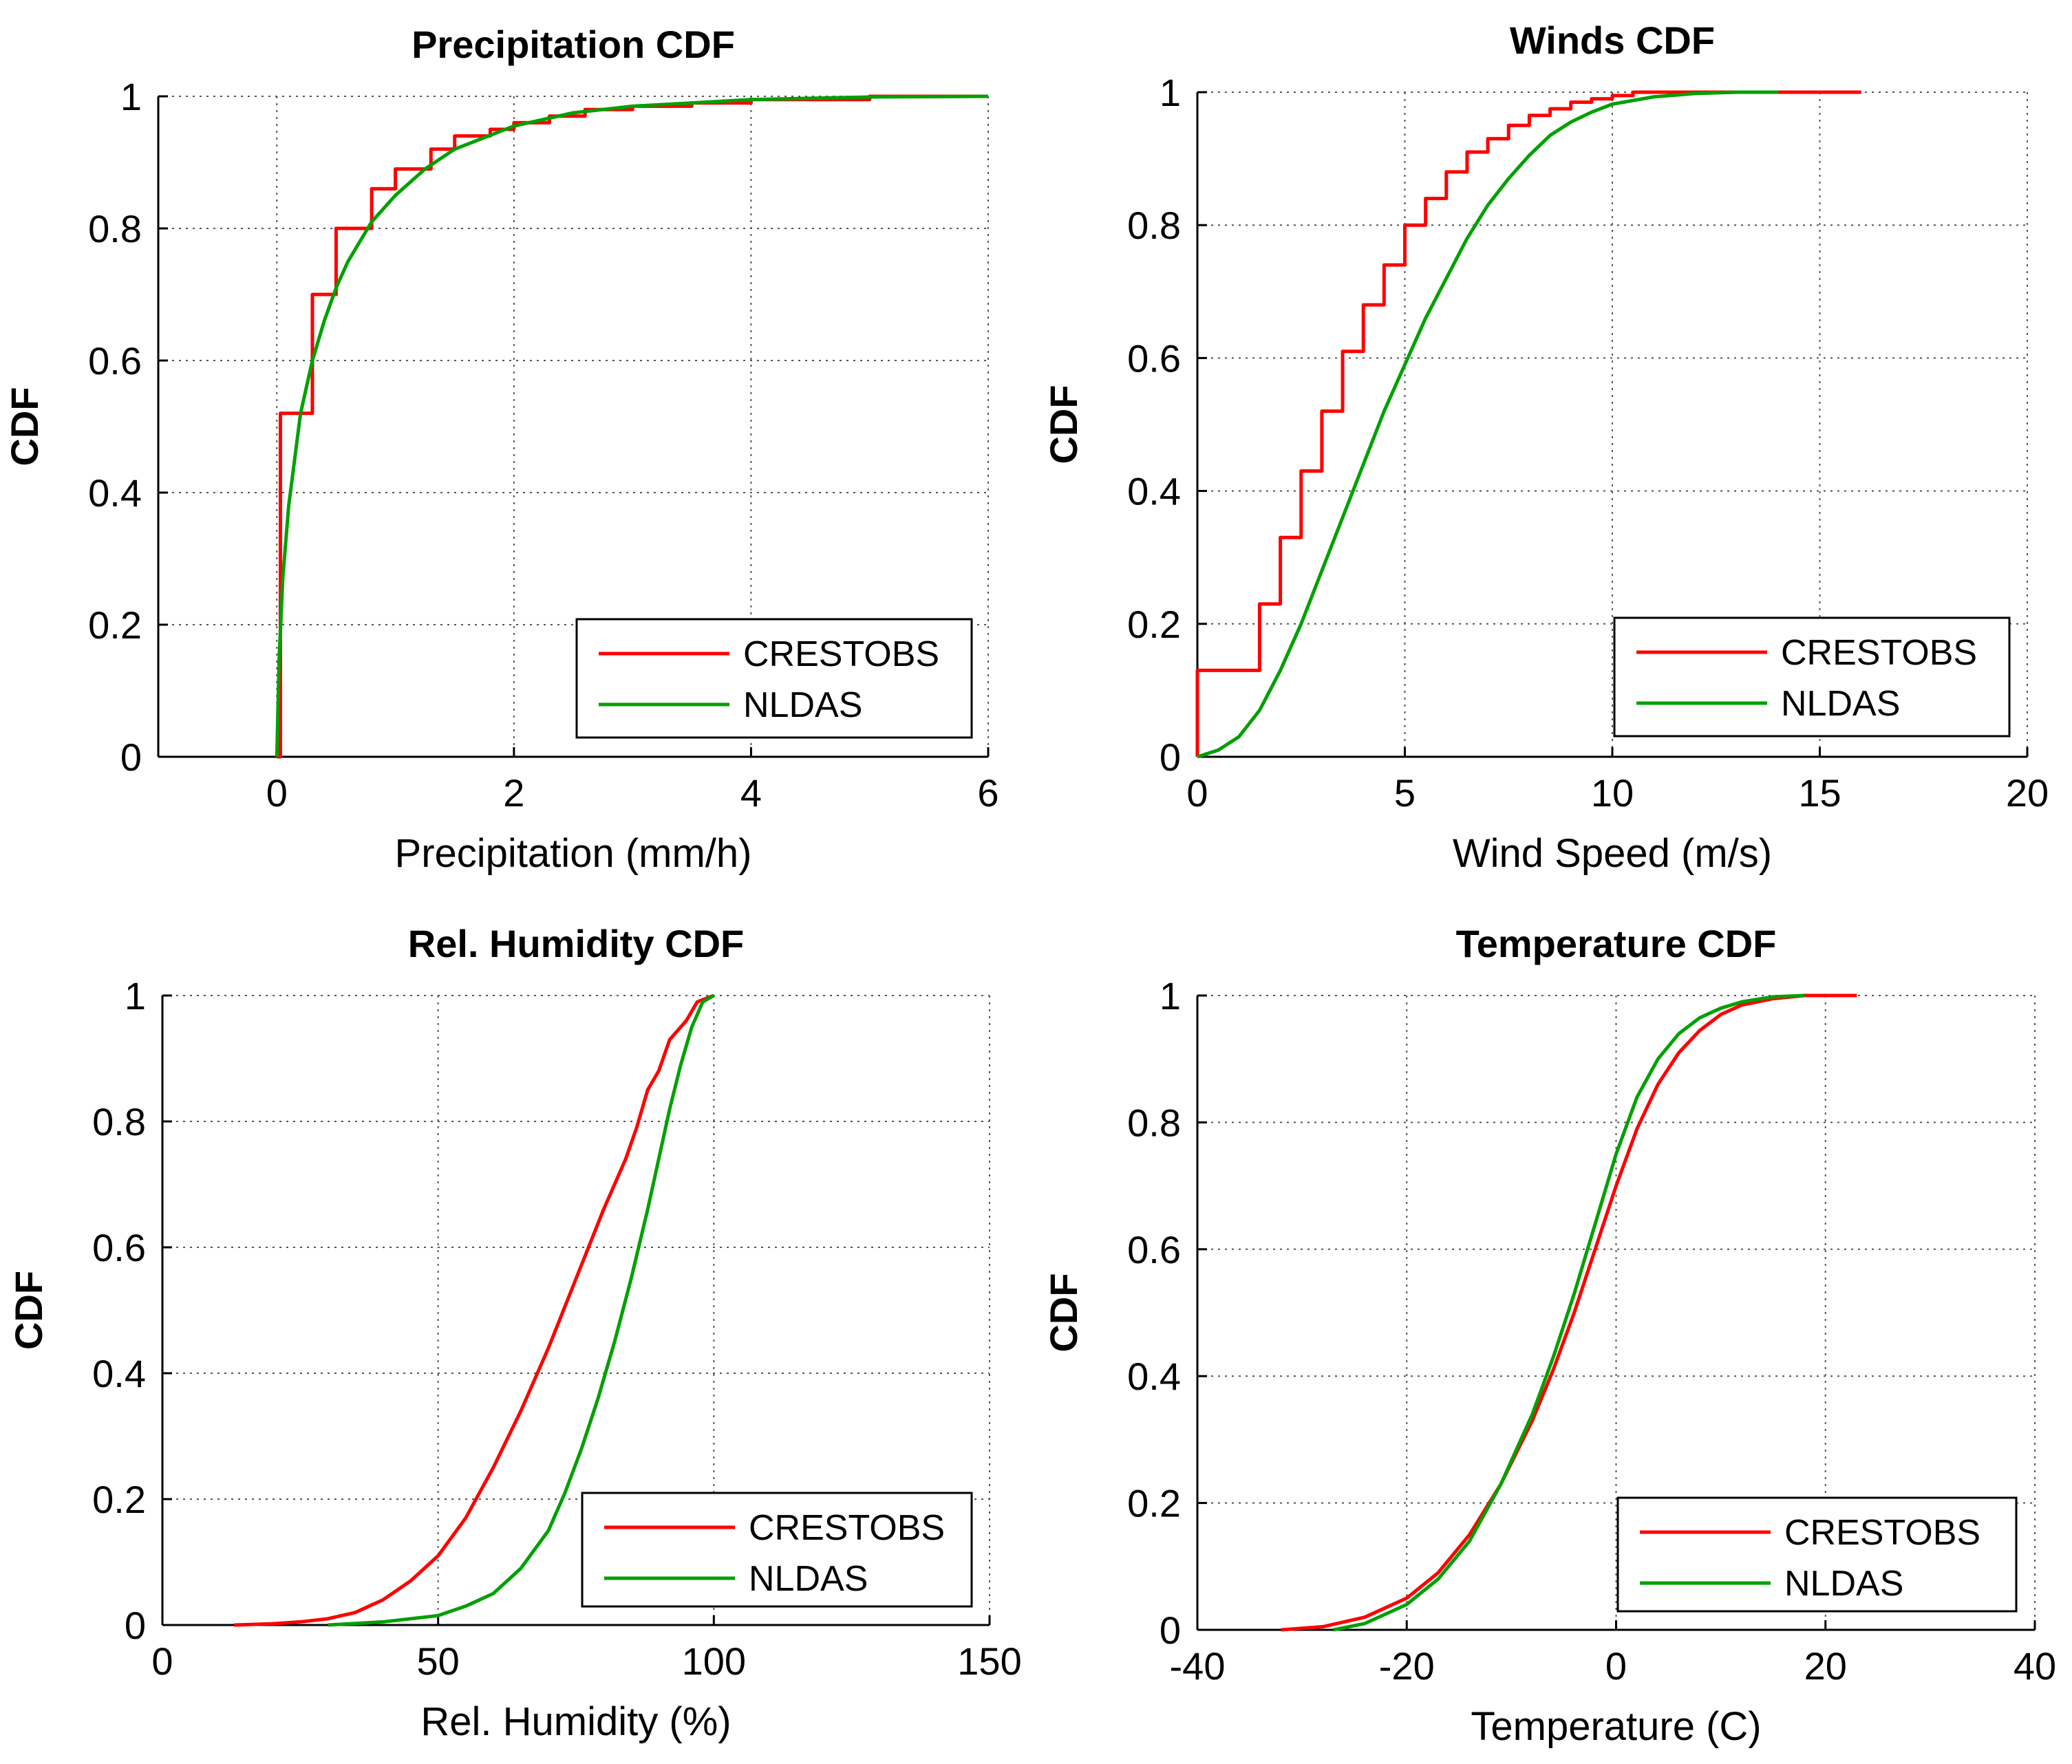 The height and width of the screenshot is (1764, 2072). I want to click on chart-title: Winds CDF, so click(1612, 40).